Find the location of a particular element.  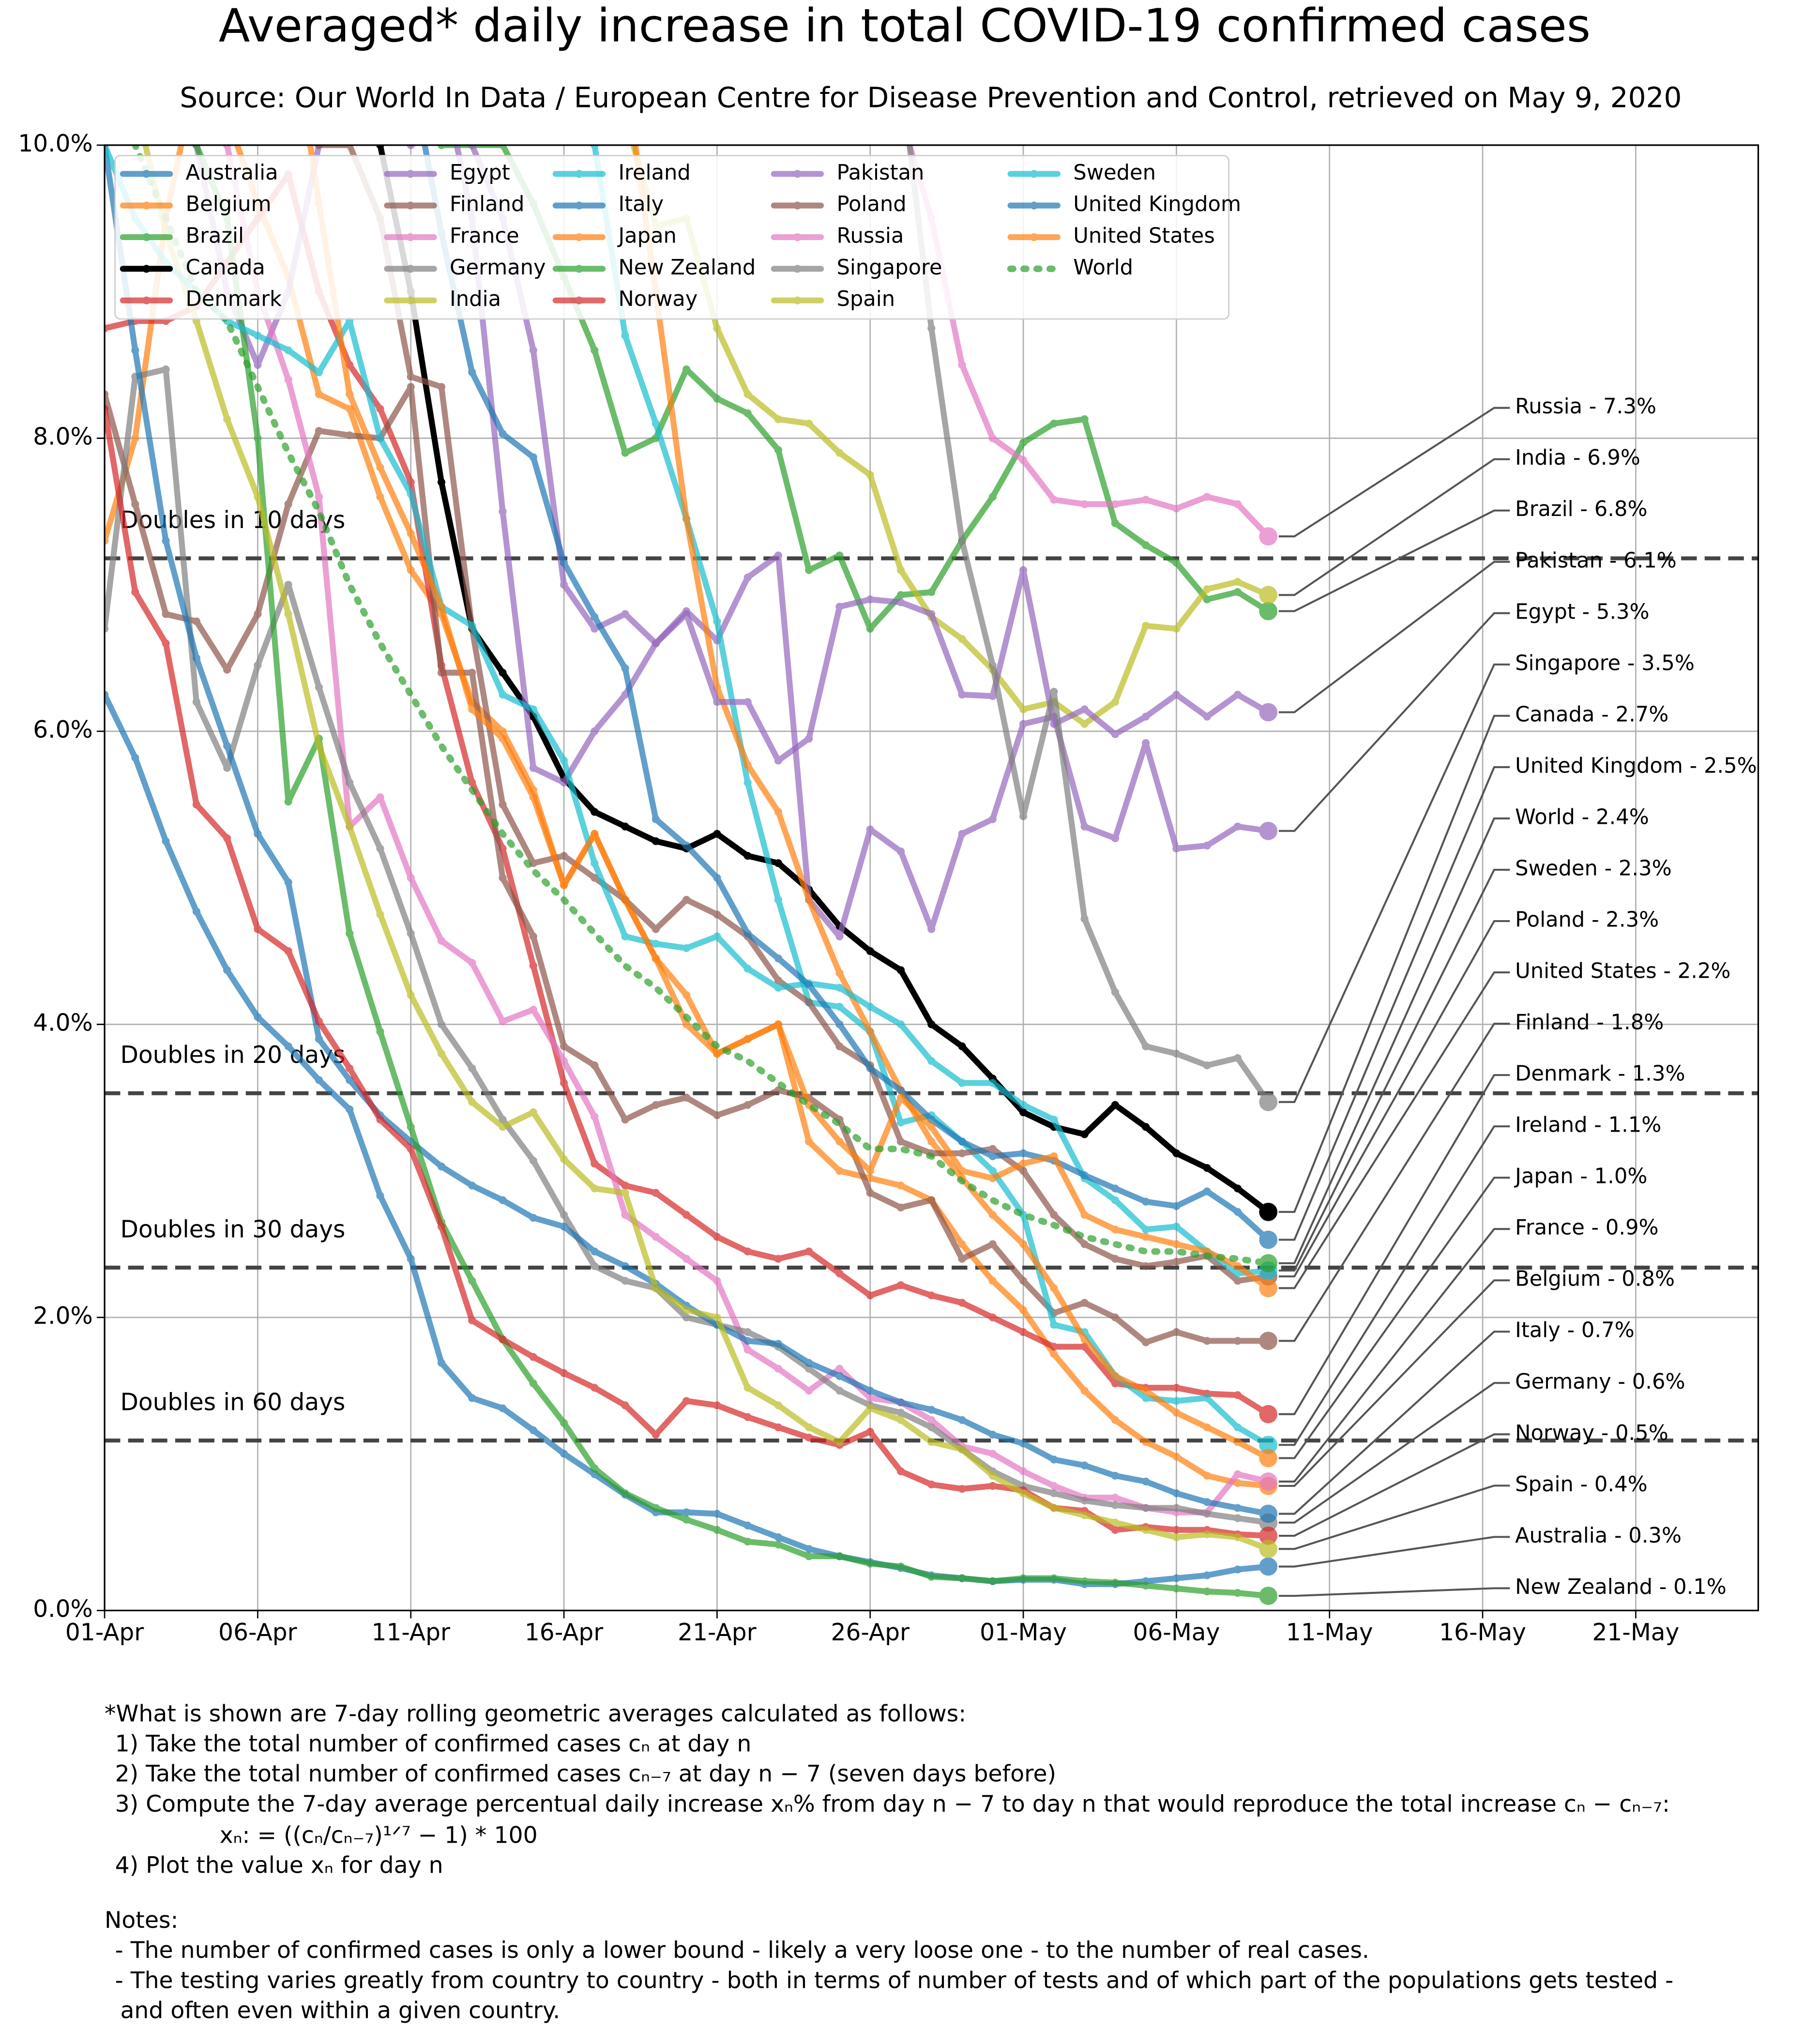

legend-label: New Zealand is located at coordinates (687, 268).